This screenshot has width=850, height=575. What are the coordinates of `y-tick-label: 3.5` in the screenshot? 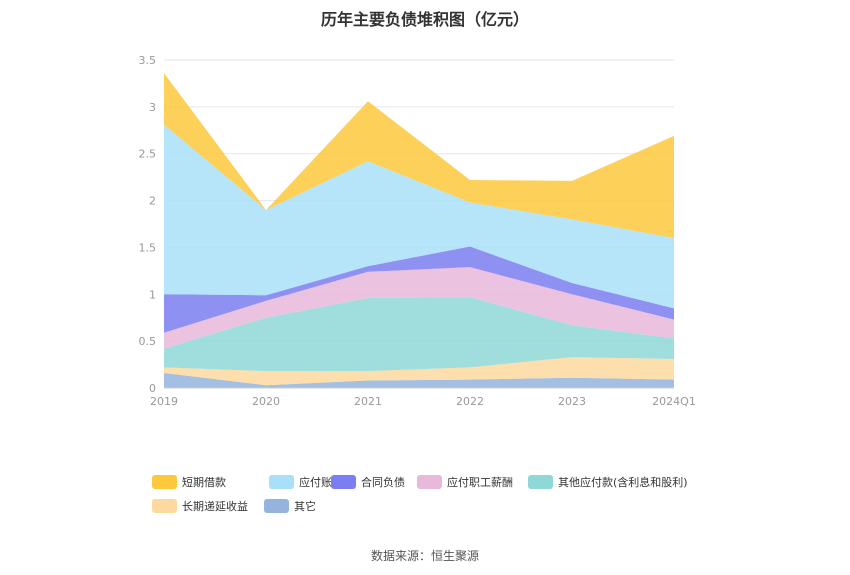 It's located at (148, 60).